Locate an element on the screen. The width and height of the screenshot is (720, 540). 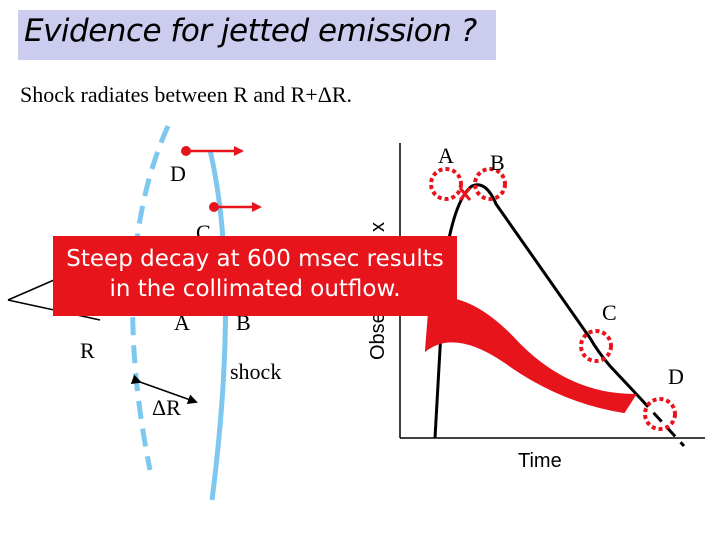
title-banner: Evidence for jetted emission ? is located at coordinates (257, 35).